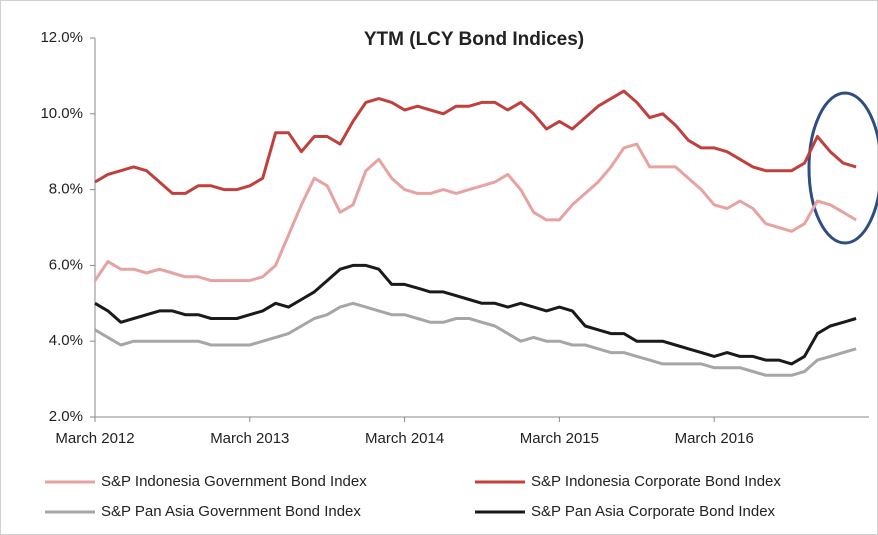 The width and height of the screenshot is (878, 535). Describe the element at coordinates (231, 511) in the screenshot. I see `legend-label: S&P Pan Asia Government Bond Index` at that location.